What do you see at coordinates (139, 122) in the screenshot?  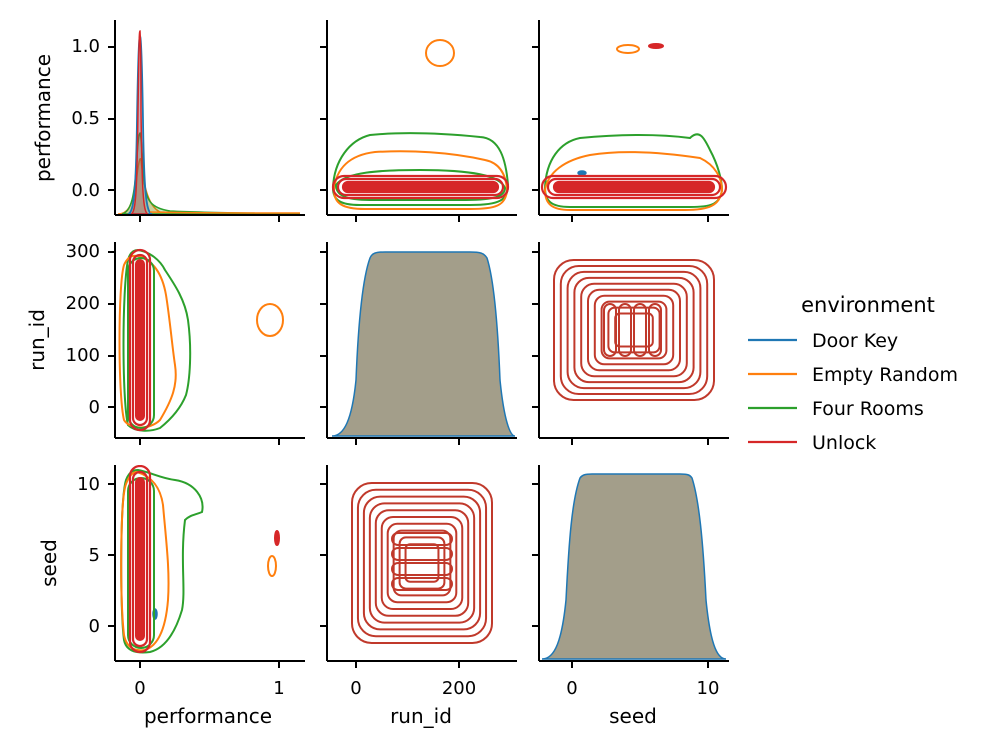 I see `kde-fill-unlock` at bounding box center [139, 122].